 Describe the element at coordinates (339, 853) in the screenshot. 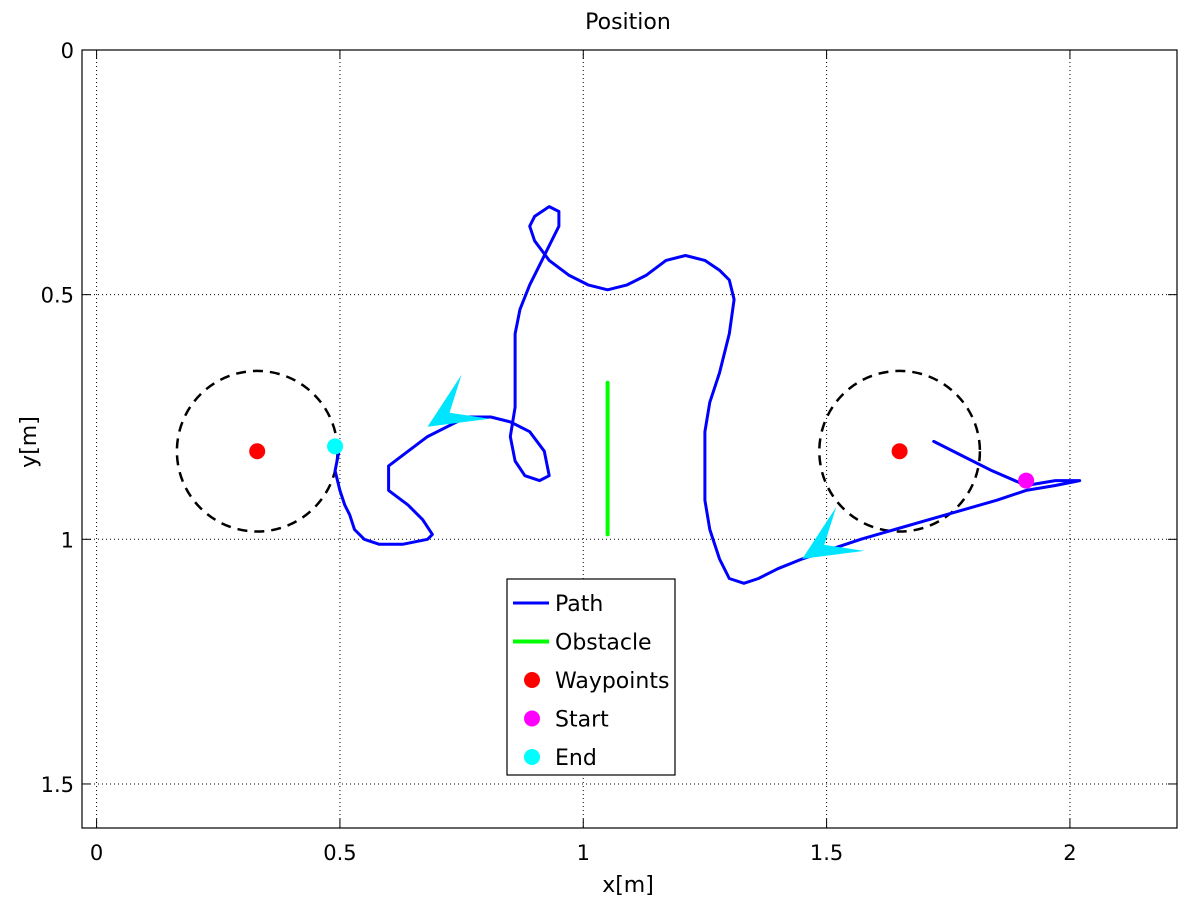

I see `x-tick-label-1: 0.5` at that location.